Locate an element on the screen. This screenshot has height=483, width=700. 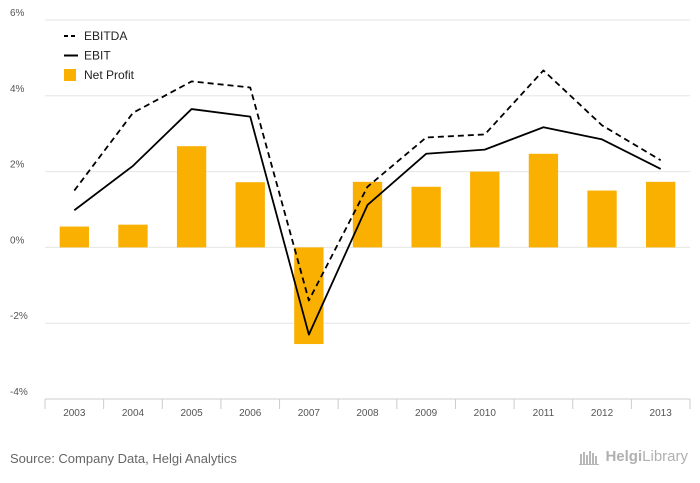
y-tick-label: 0% is located at coordinates (17, 240).